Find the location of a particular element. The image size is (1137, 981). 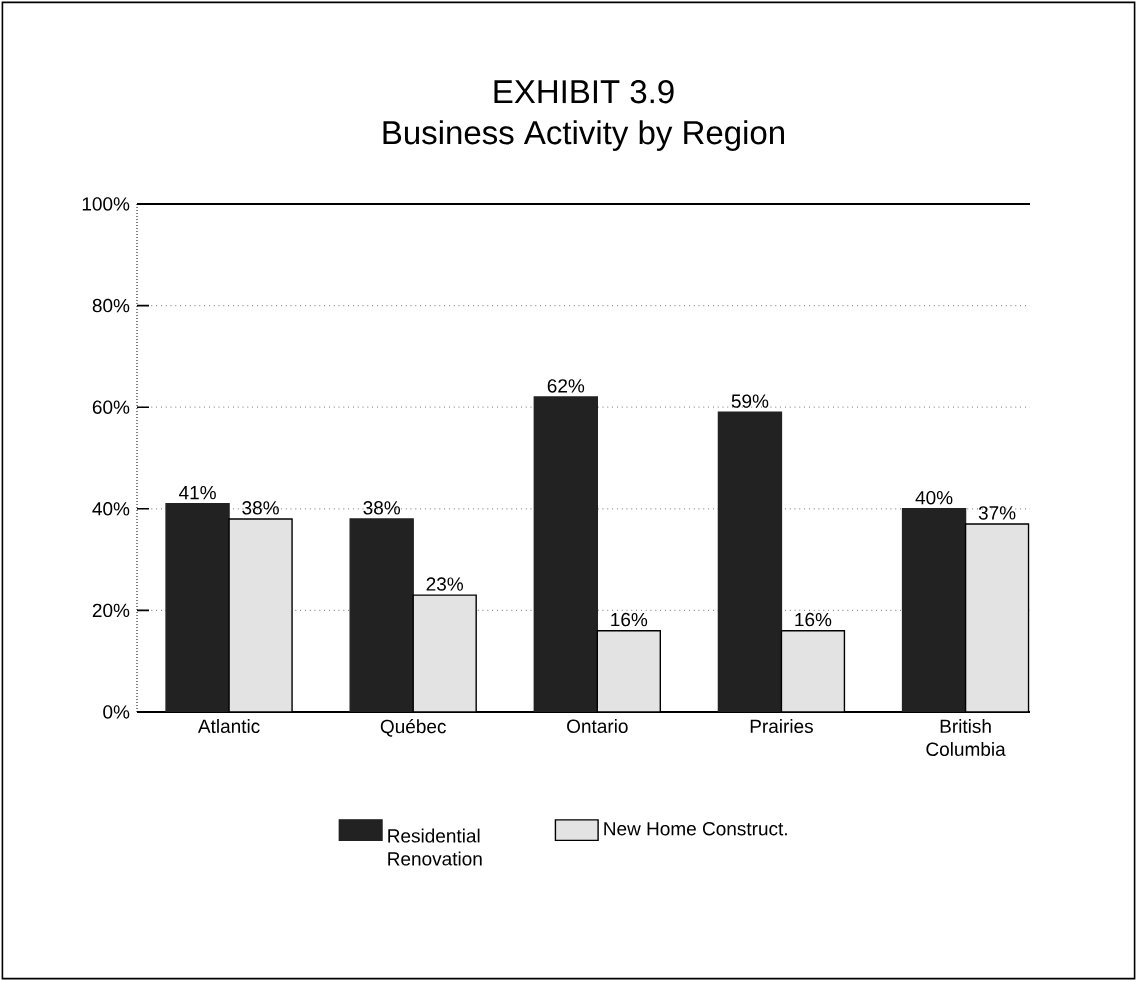

y-tick-label: 60% is located at coordinates (111, 407).